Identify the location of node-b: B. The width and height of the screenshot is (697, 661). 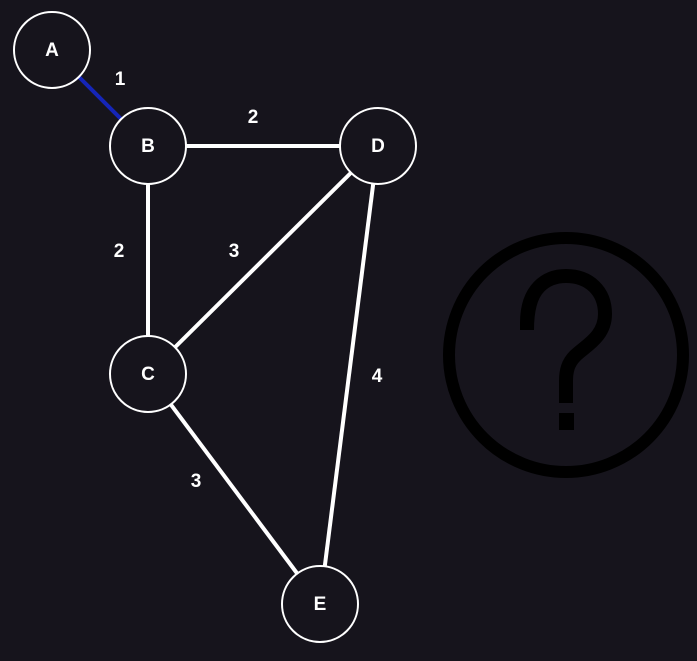
(148, 146).